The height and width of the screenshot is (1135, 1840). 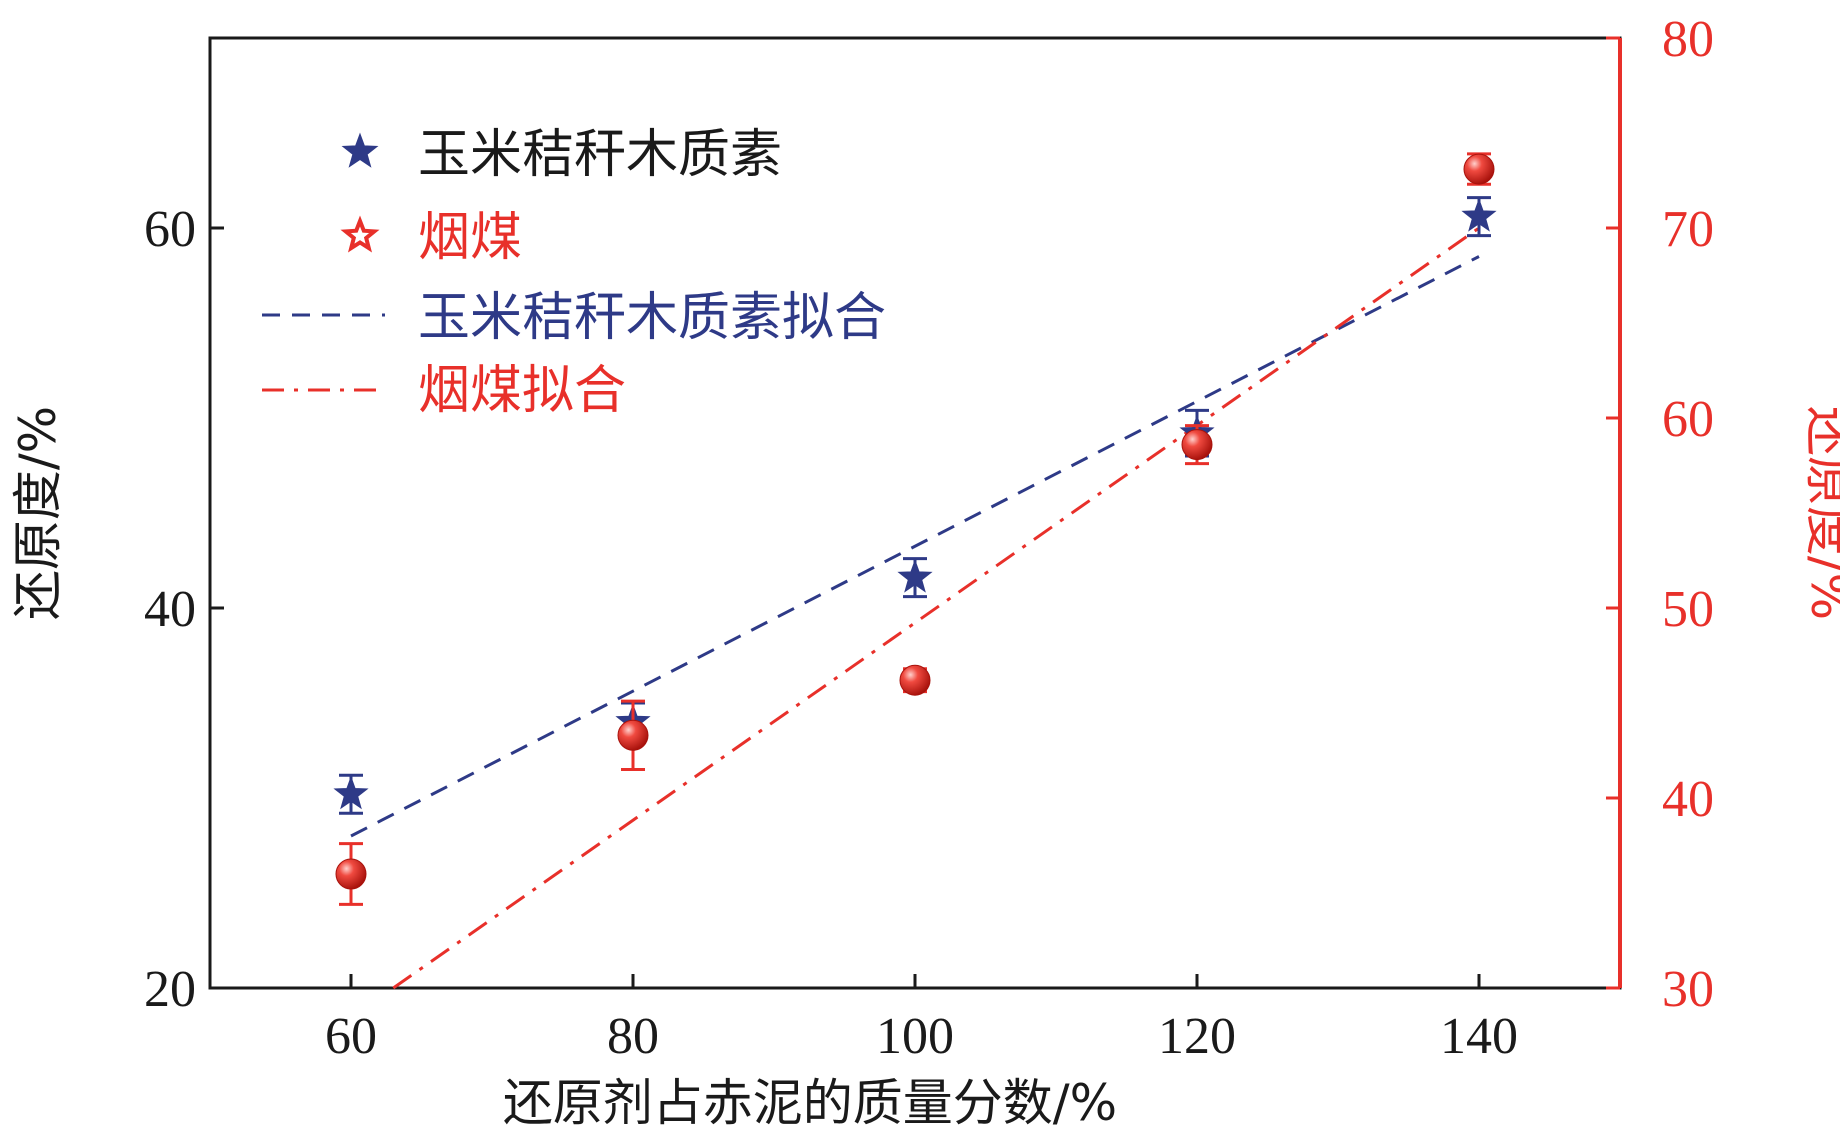 I want to click on right-y-tick-label: 80, so click(x=1688, y=39).